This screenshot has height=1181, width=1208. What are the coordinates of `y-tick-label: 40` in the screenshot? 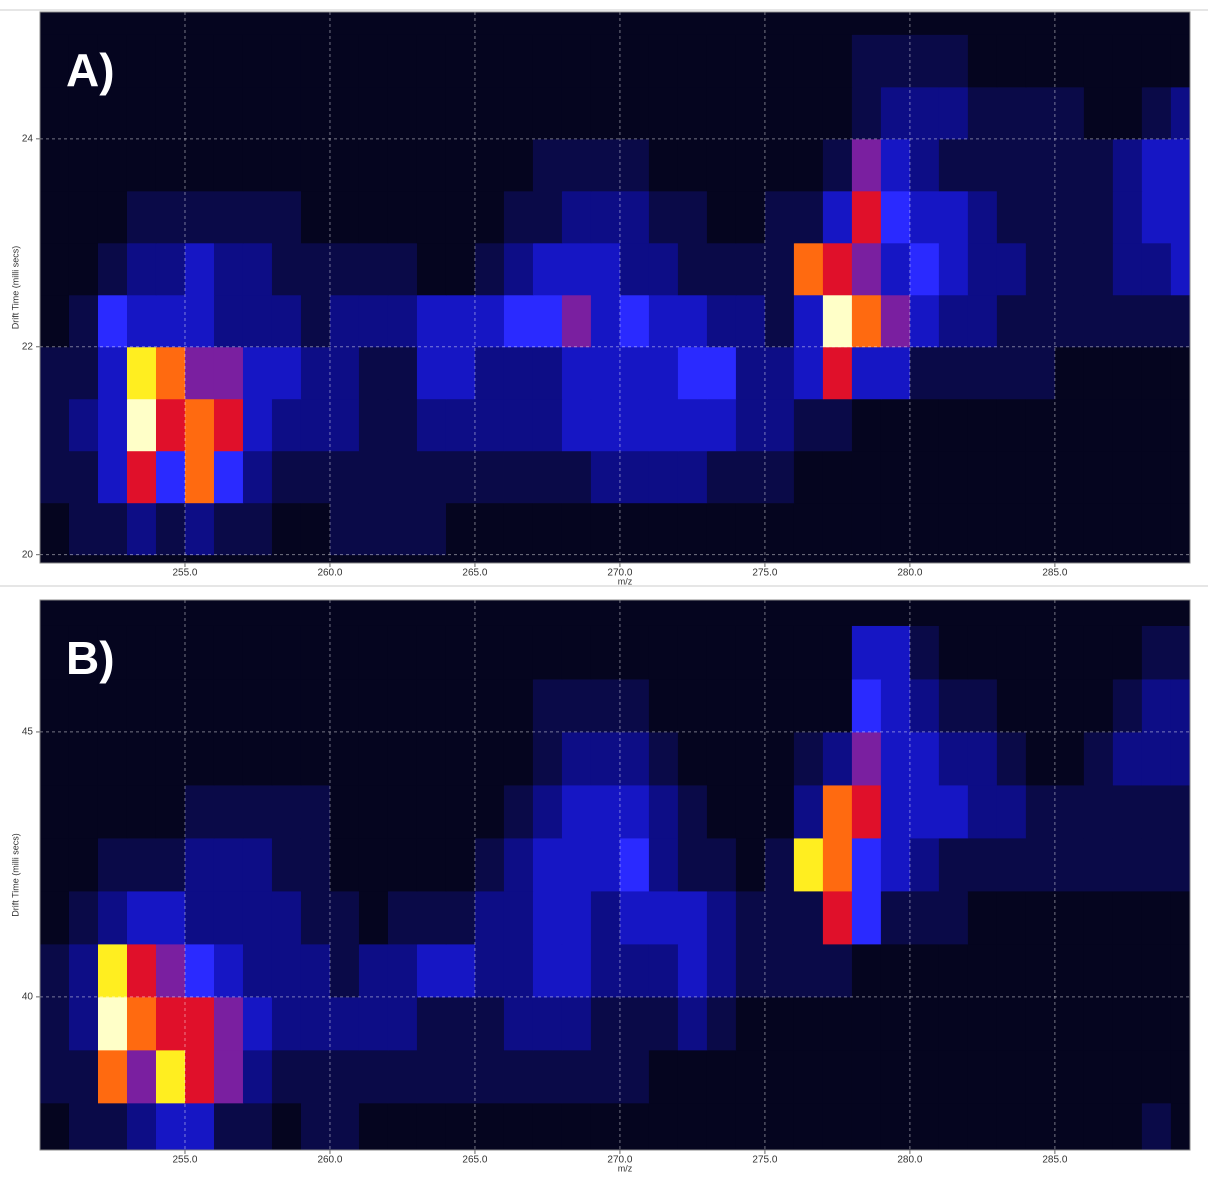 It's located at (28, 997).